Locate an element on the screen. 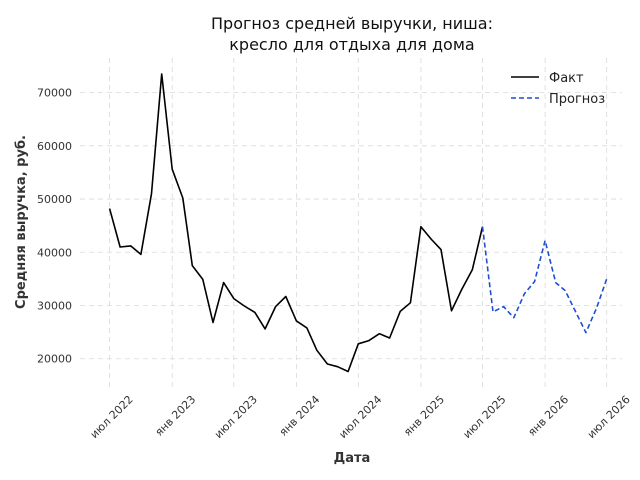  x-tick-label: янв 2025 is located at coordinates (424, 416).